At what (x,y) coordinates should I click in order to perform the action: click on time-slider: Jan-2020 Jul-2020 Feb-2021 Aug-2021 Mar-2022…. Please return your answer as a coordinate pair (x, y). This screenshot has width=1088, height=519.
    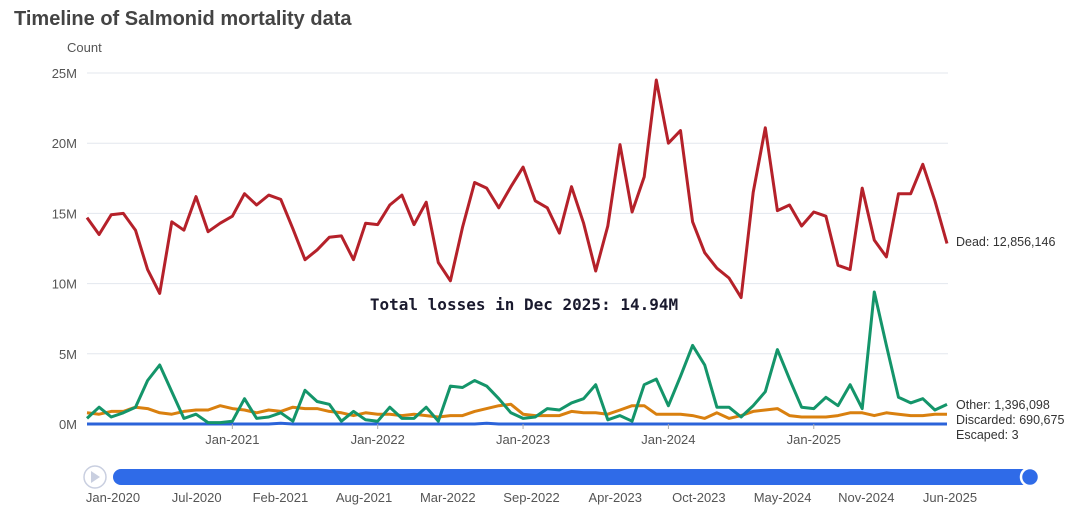
    Looking at the image, I should click on (562, 485).